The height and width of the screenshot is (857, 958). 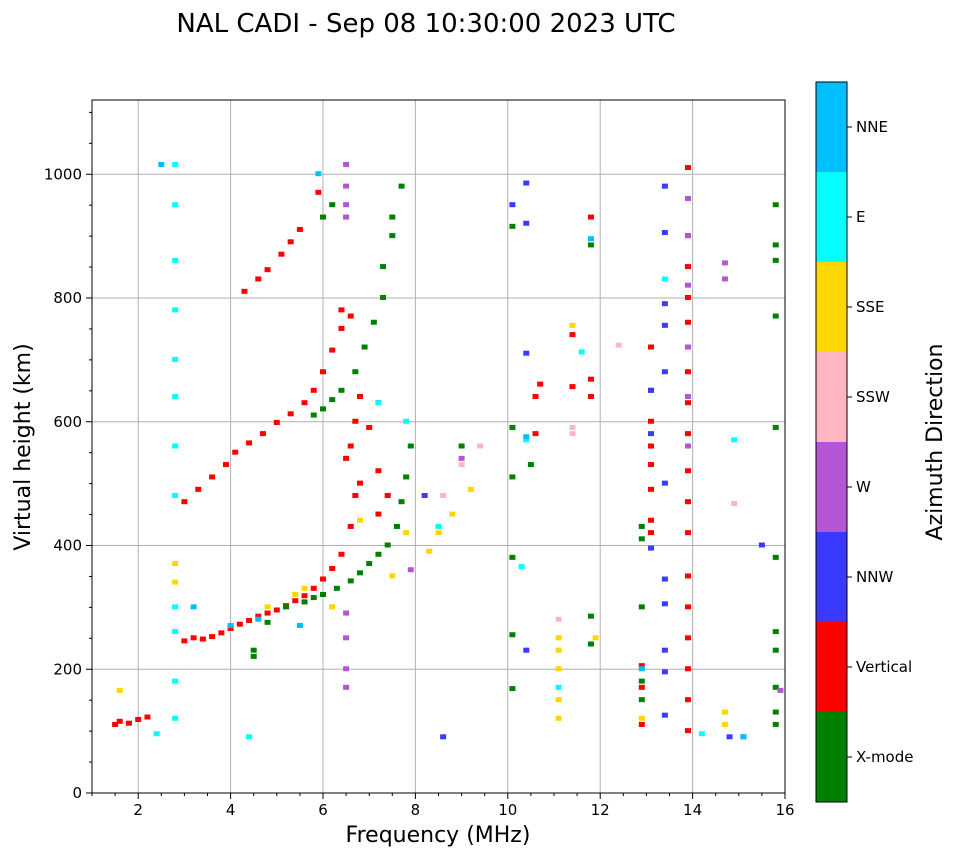 What do you see at coordinates (67, 422) in the screenshot?
I see `y-tick-label: 600` at bounding box center [67, 422].